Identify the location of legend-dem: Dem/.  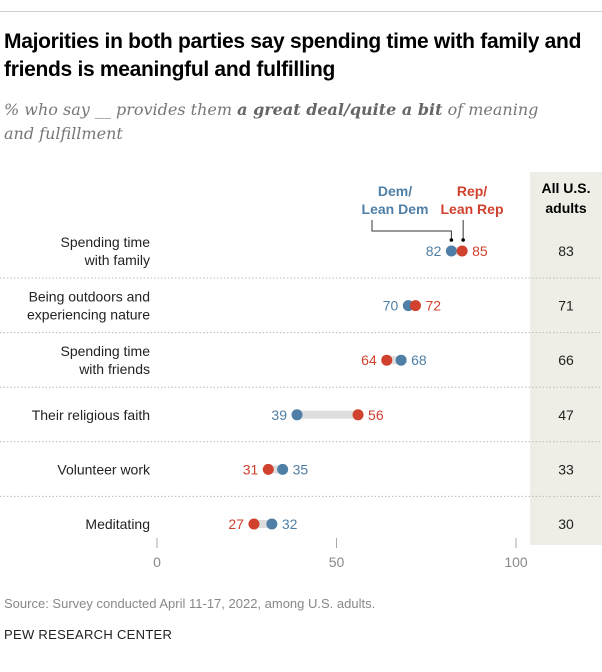
(395, 191).